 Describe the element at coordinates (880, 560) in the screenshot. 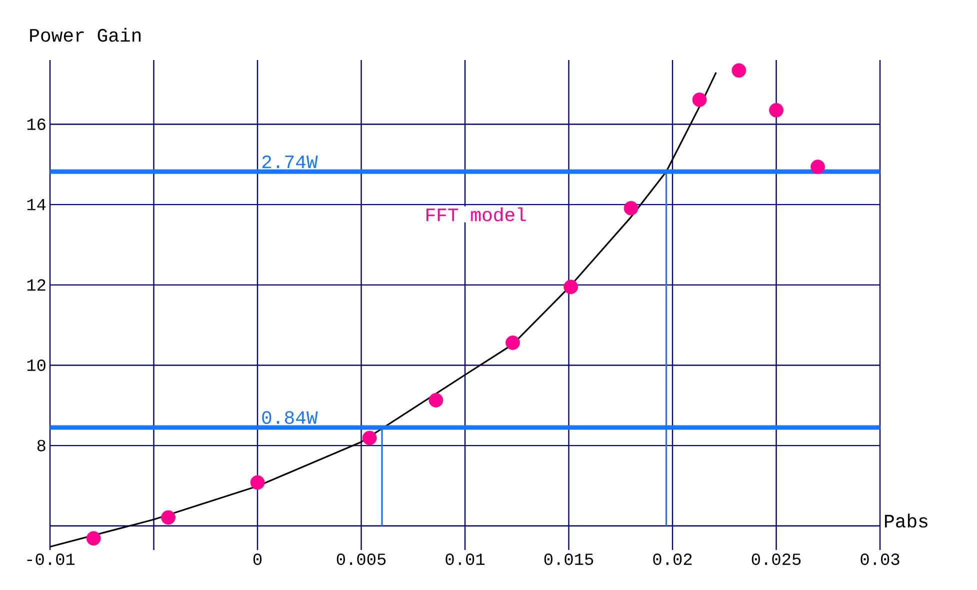

I see `x-tick-label: 0.03` at that location.